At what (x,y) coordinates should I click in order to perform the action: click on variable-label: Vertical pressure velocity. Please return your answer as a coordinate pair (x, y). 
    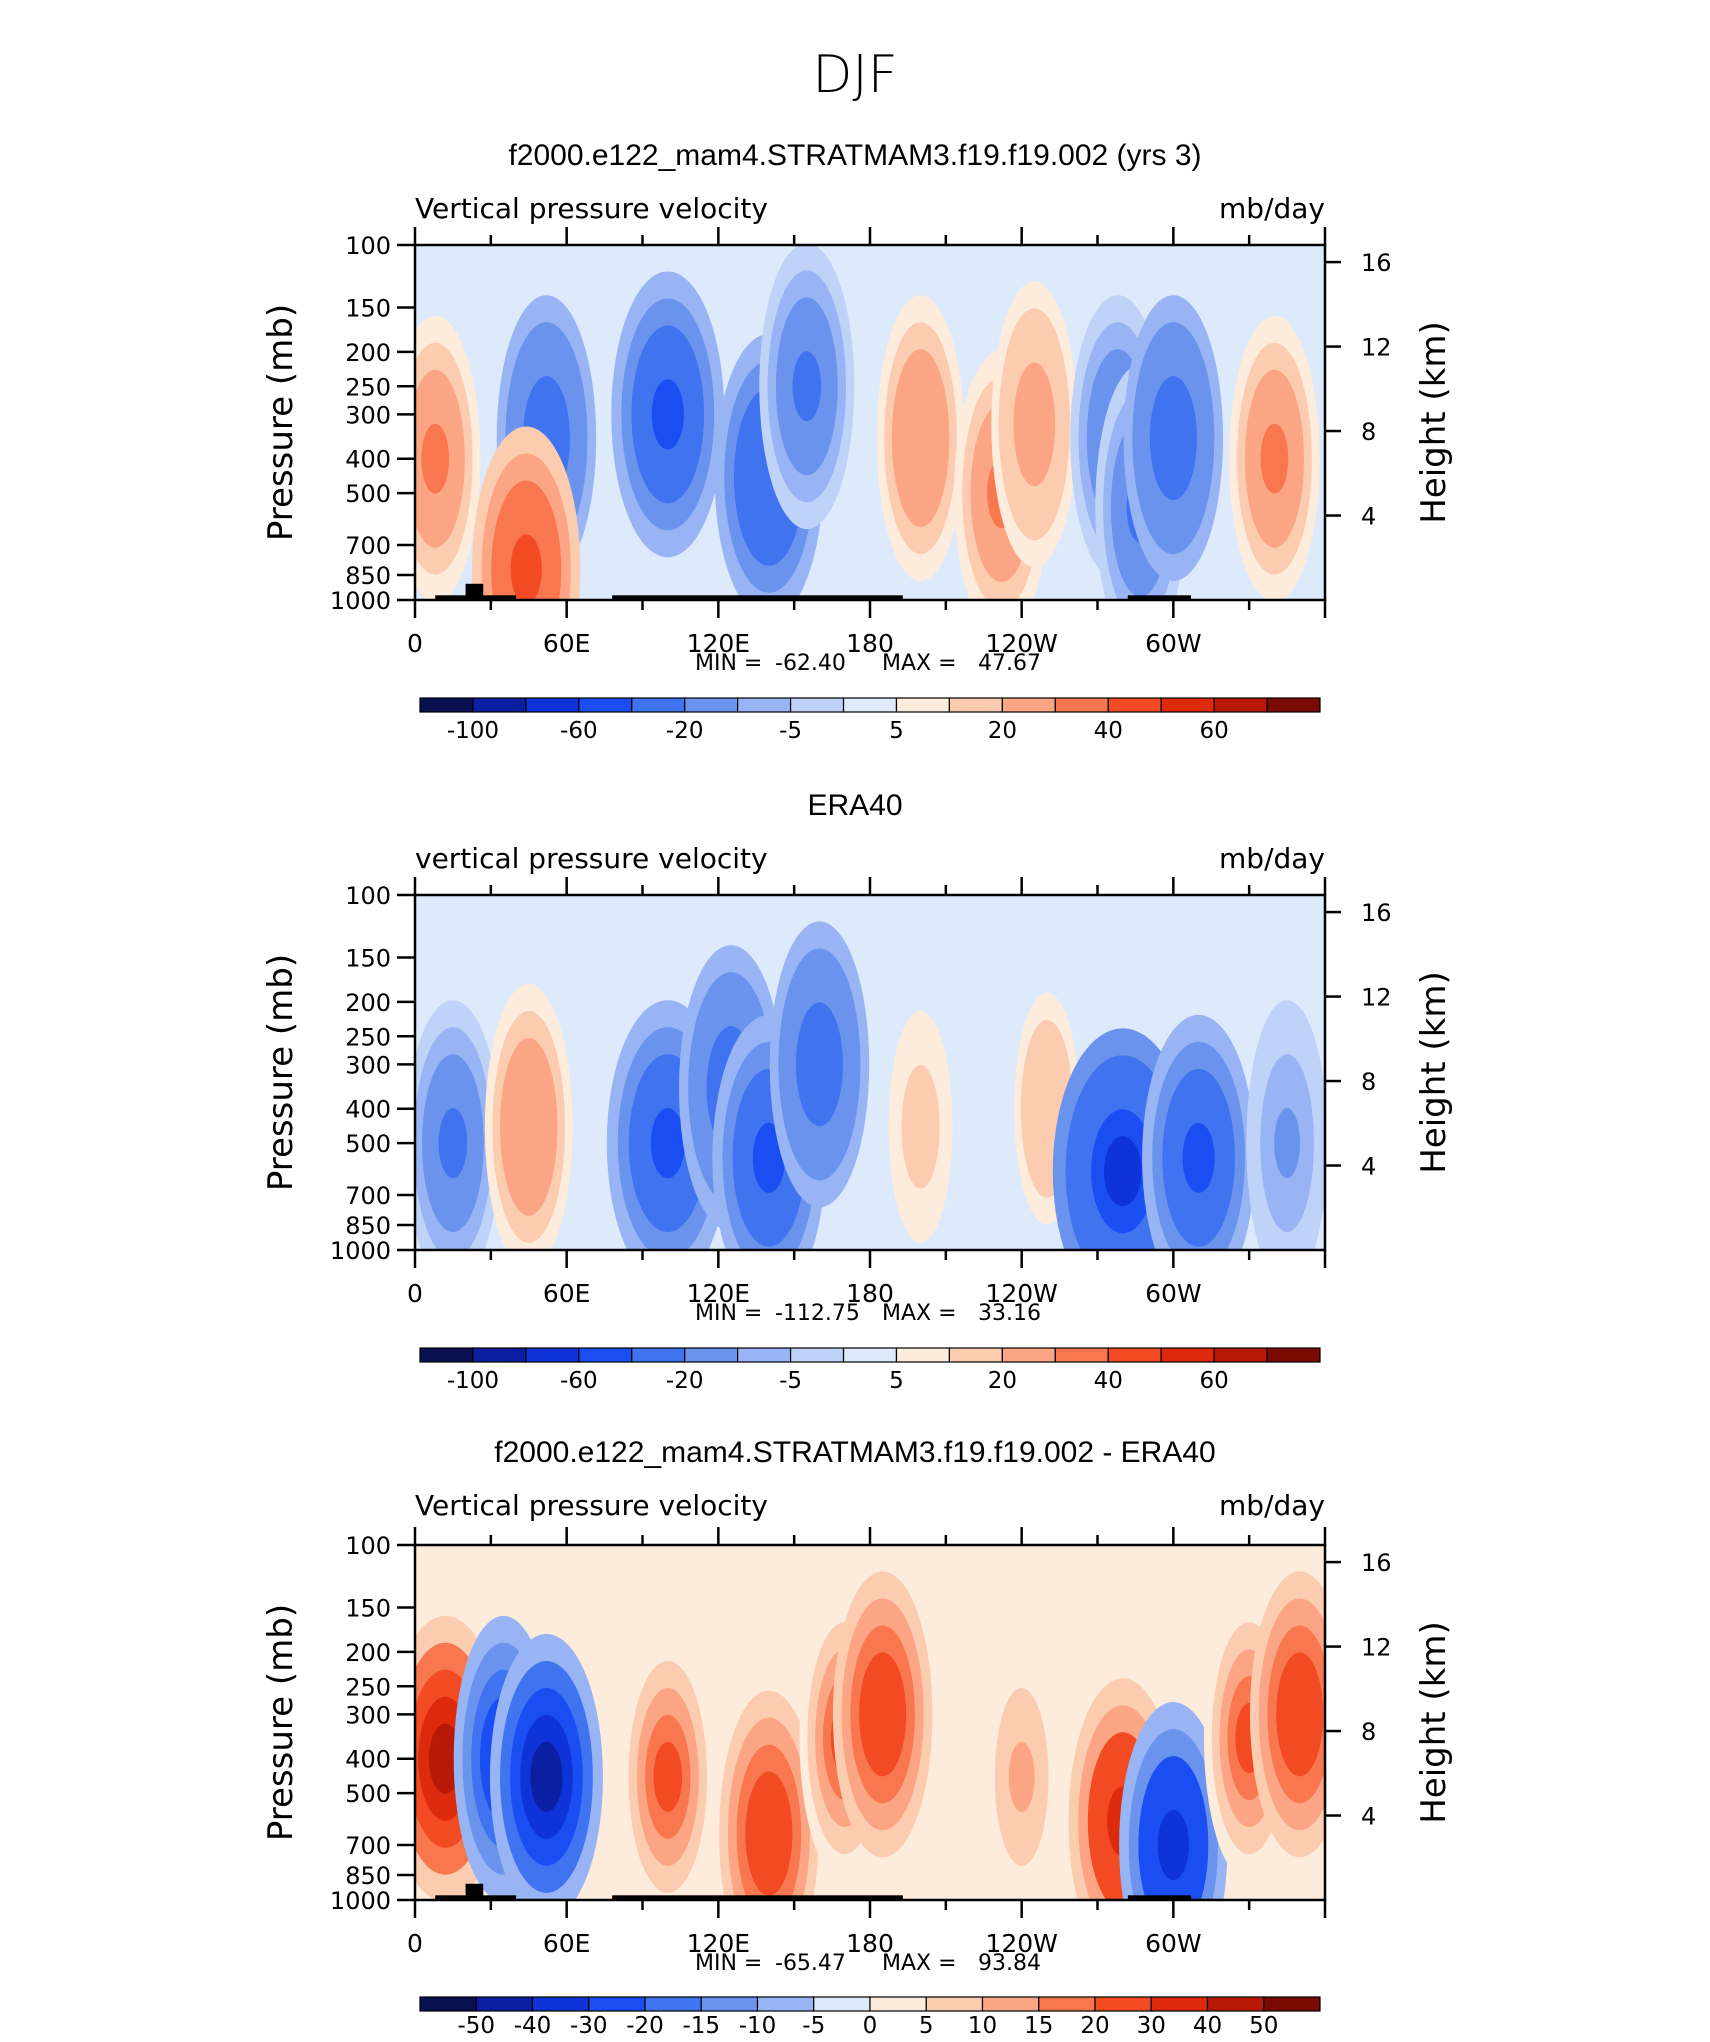
    Looking at the image, I should click on (591, 208).